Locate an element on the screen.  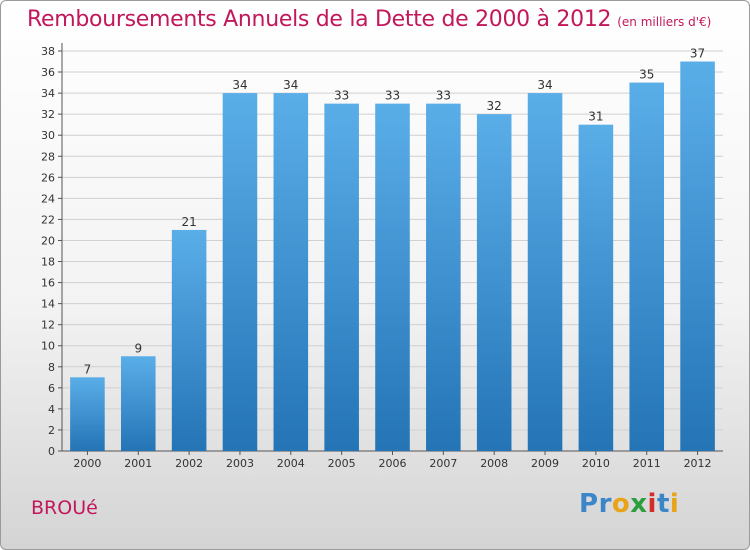
y-tick-label: 16 is located at coordinates (48, 283).